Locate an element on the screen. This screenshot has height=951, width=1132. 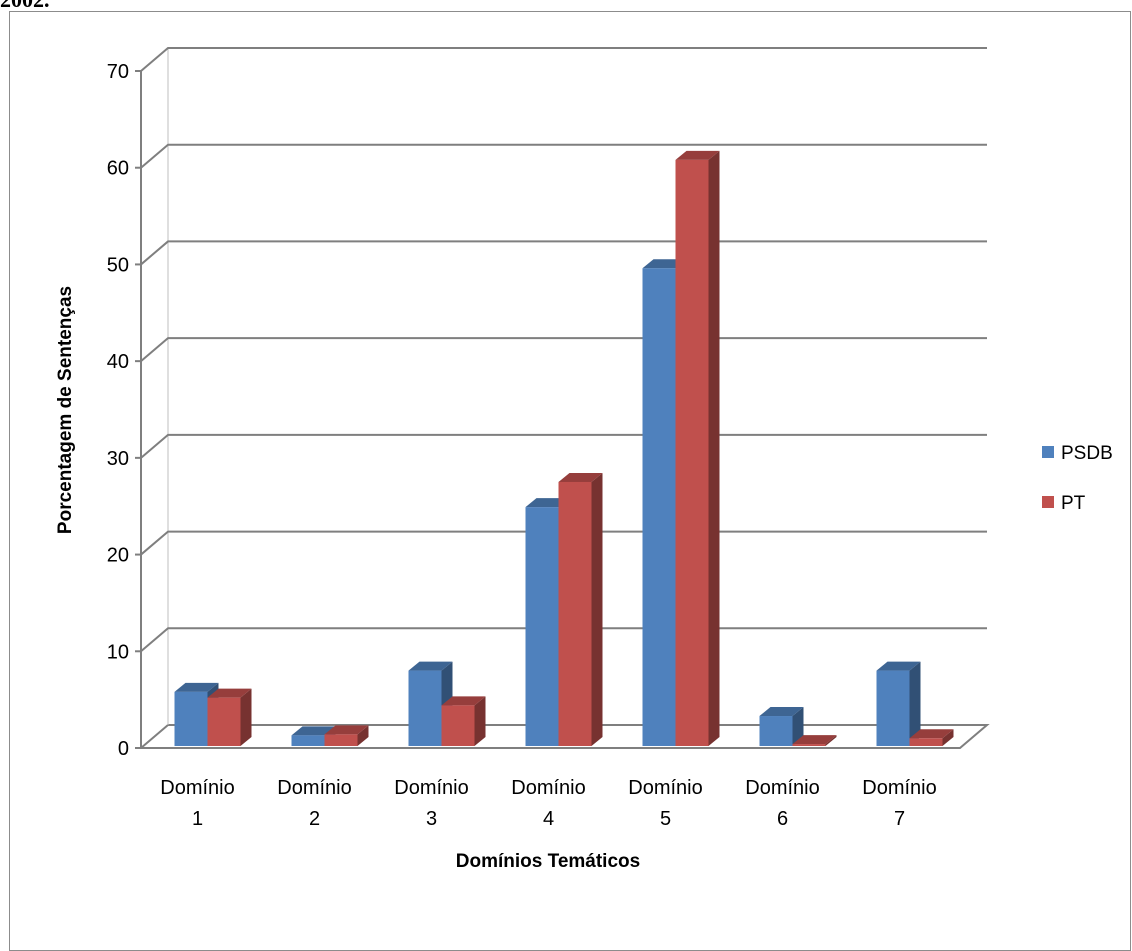
y-tick-label: 20 is located at coordinates (118, 556).